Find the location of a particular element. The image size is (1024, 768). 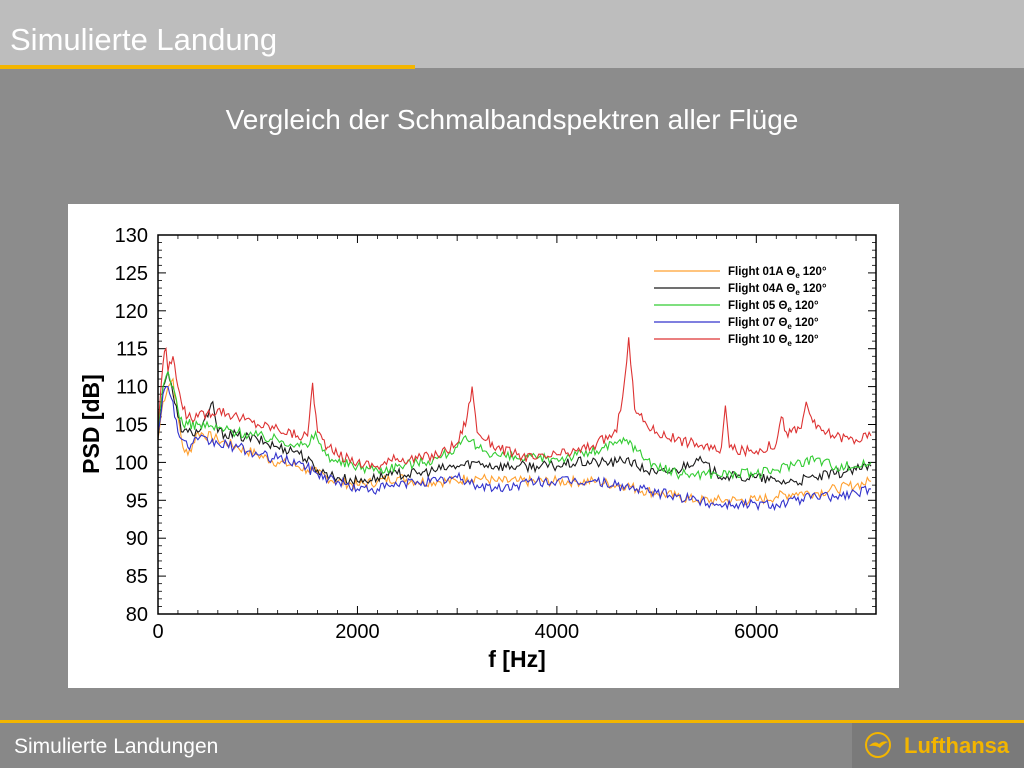

legend-series-name: Flight 01A Θ is located at coordinates (761, 272).